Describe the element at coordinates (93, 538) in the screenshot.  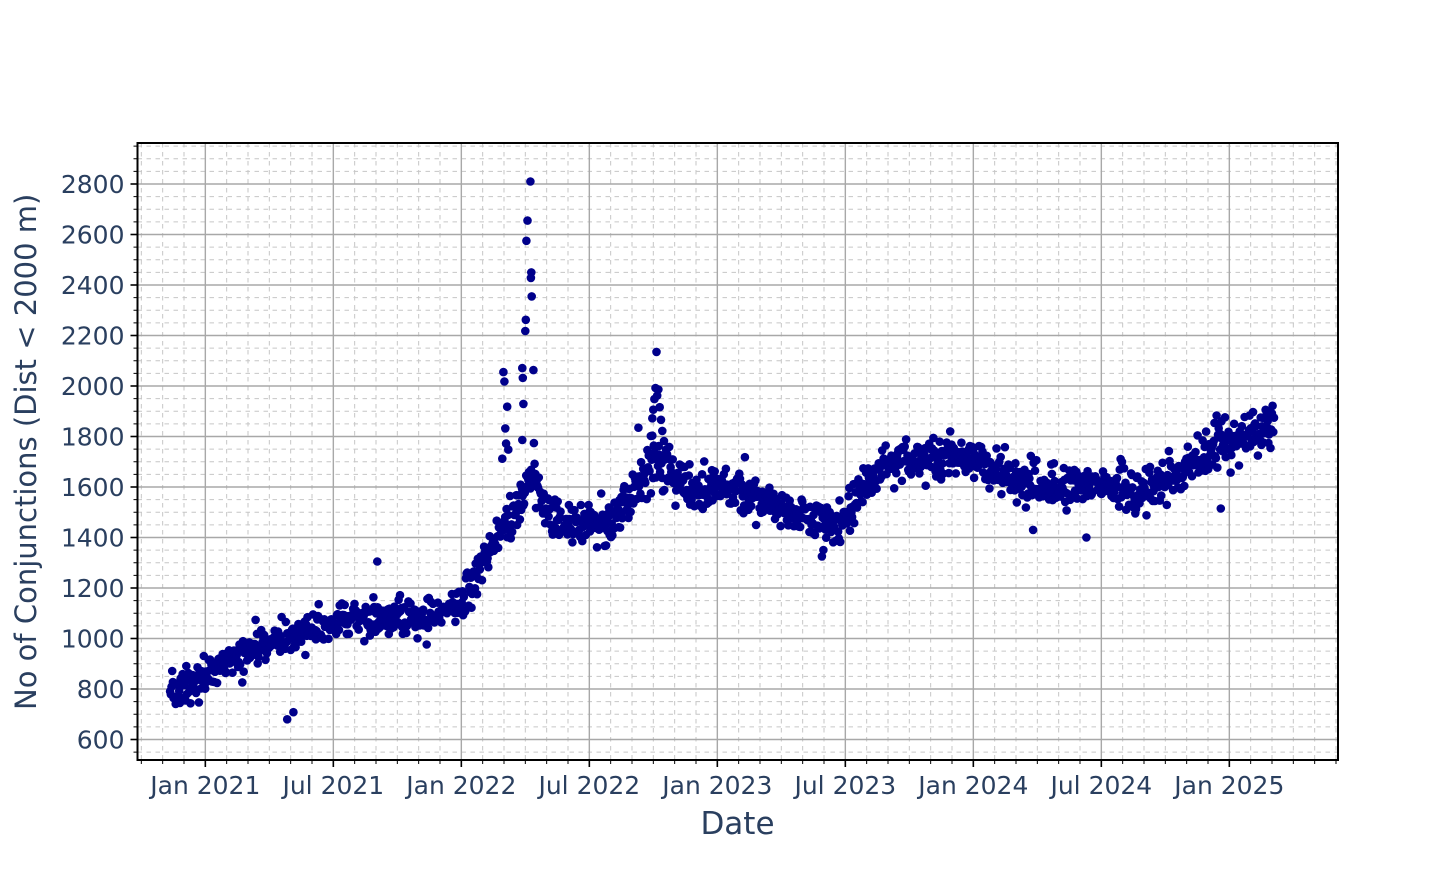
I see `y-tick-label: 1400` at that location.